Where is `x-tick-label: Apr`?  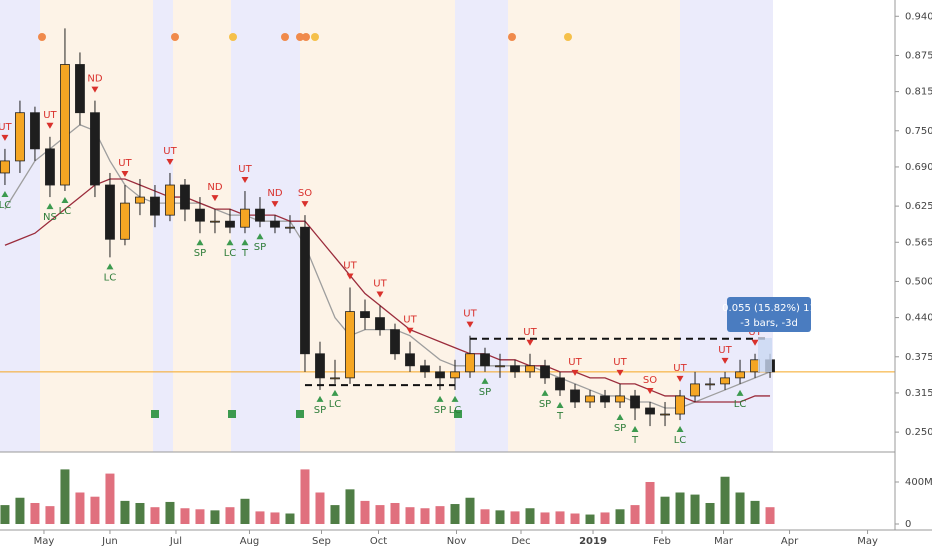 x-tick-label: Apr is located at coordinates (790, 541).